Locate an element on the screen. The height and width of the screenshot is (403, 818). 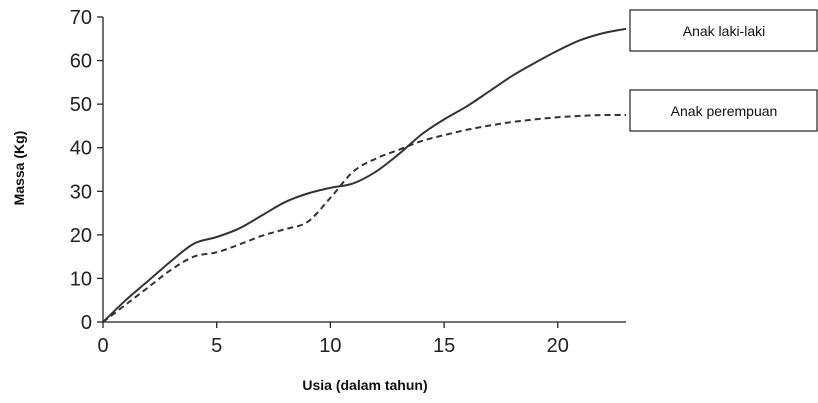
legend-box-anak-perempuan is located at coordinates (723, 110).